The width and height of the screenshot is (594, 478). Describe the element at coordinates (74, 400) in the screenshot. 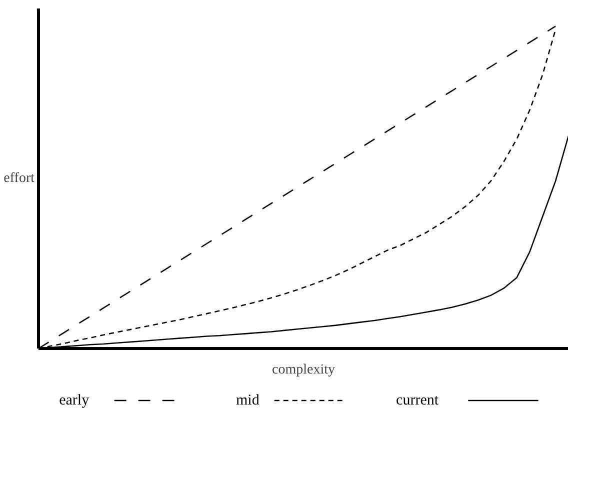

I see `legend-label: early` at that location.